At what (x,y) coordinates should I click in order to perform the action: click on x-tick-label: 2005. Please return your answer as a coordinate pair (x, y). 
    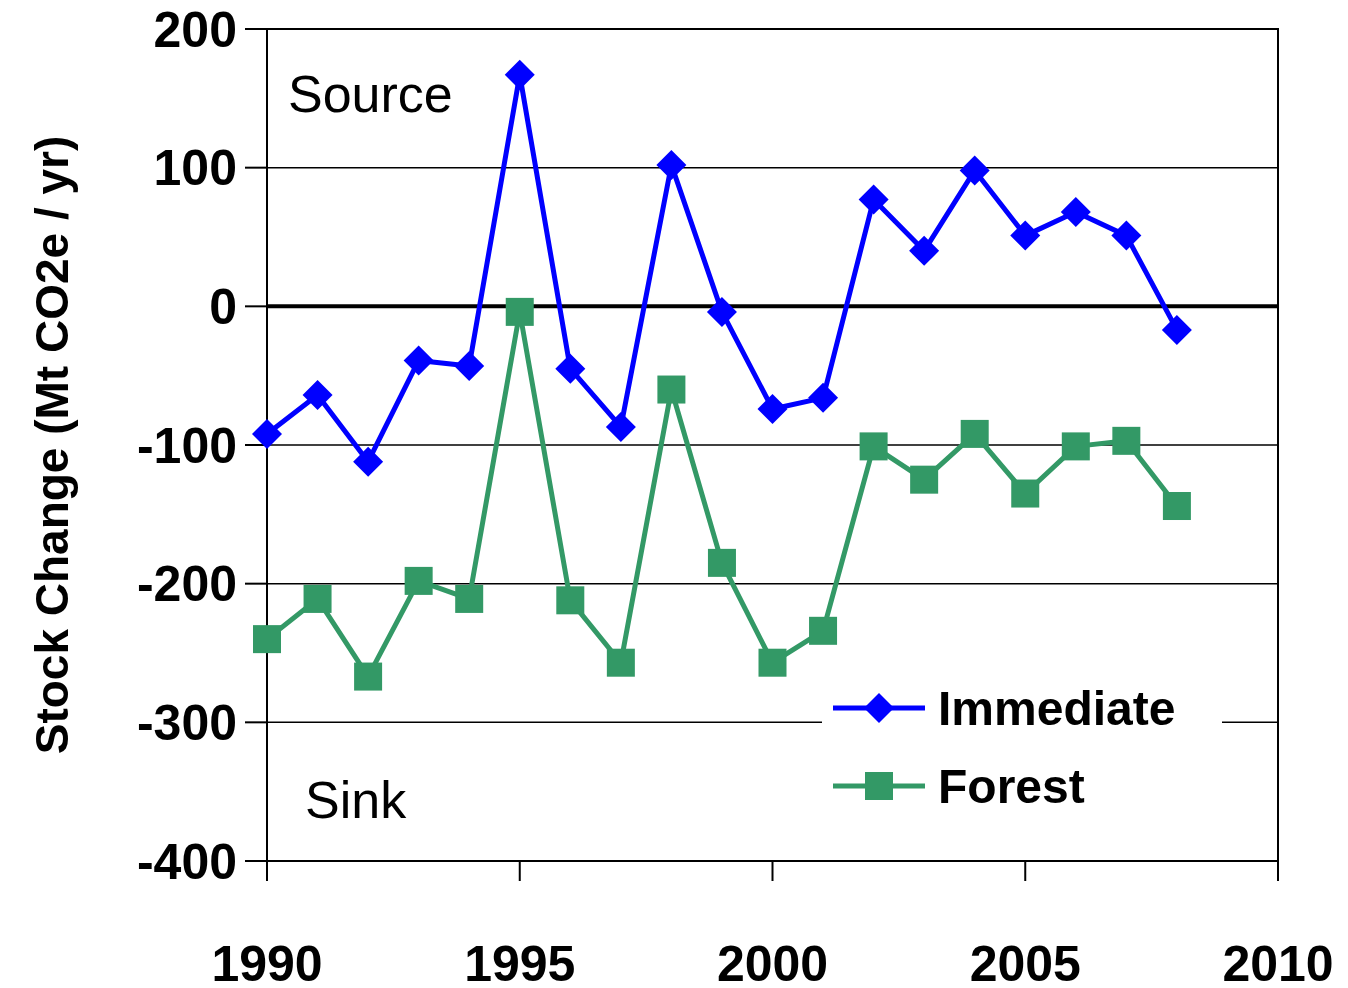
    Looking at the image, I should click on (1025, 962).